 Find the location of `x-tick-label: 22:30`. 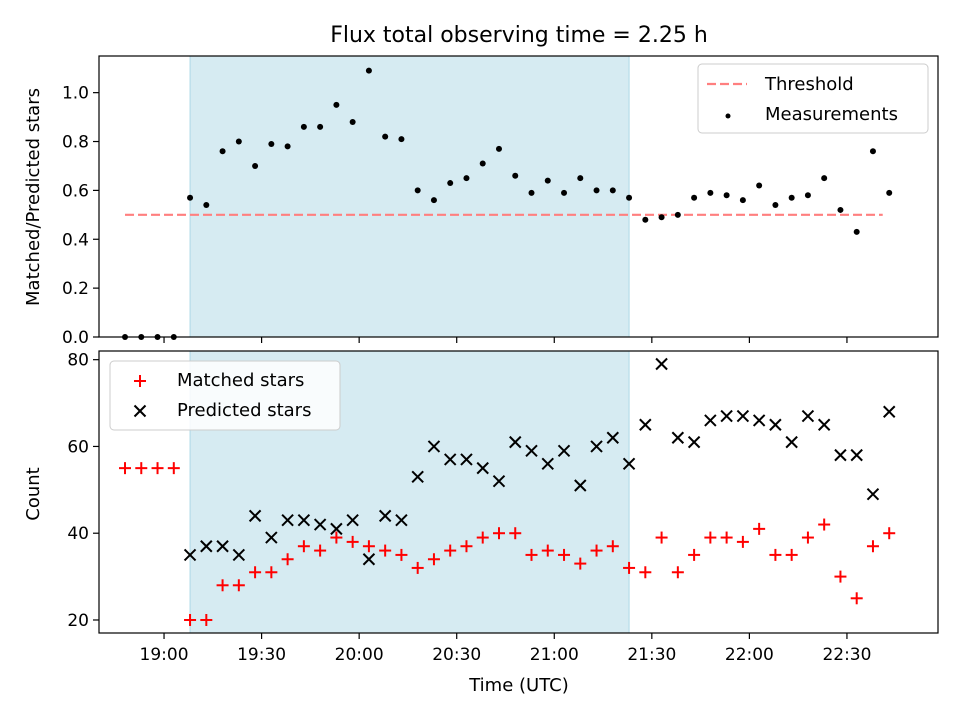

x-tick-label: 22:30 is located at coordinates (846, 655).